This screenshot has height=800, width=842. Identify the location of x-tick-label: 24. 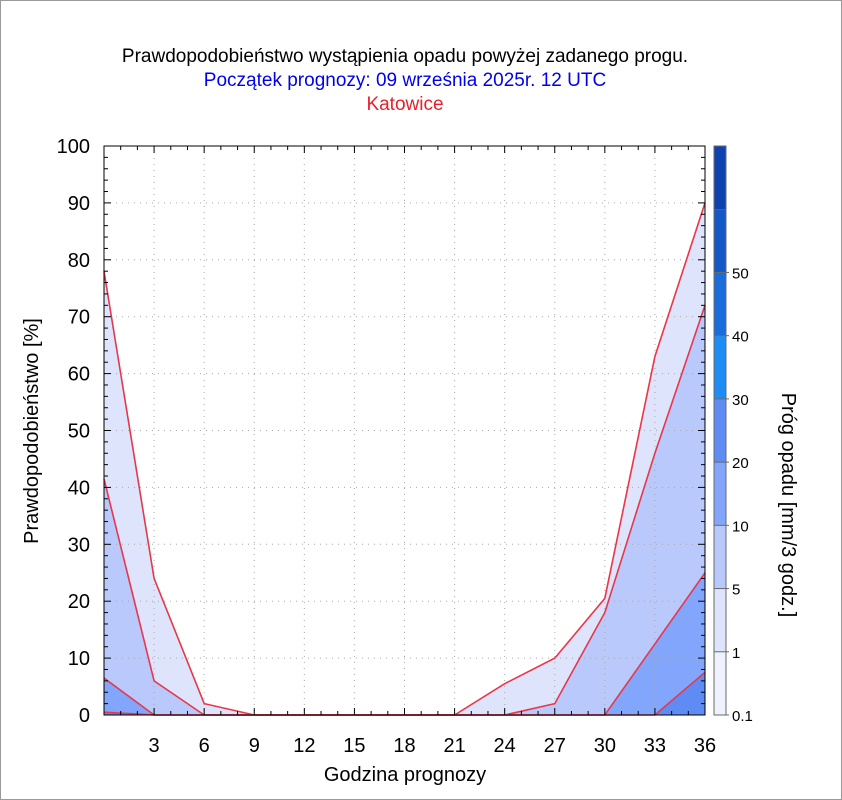
(505, 746).